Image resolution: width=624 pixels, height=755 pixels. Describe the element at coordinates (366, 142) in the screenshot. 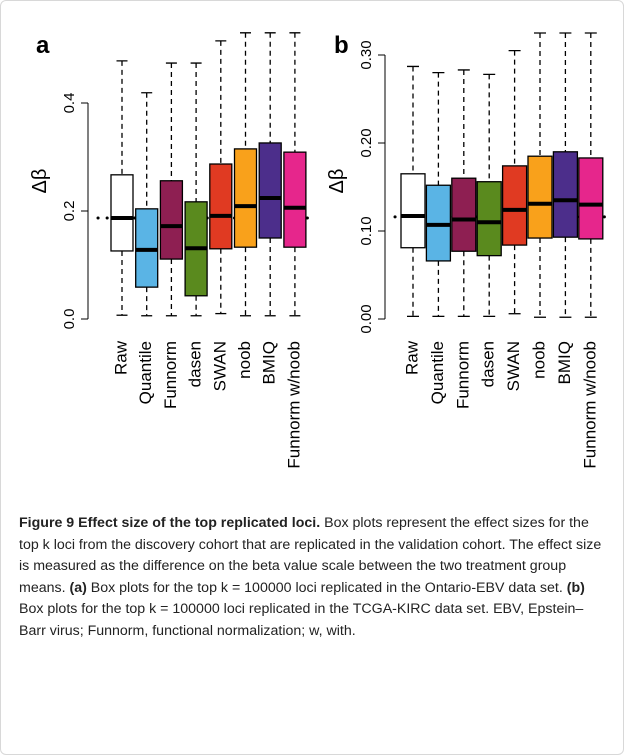

I see `y-tick-label: 0.20` at that location.